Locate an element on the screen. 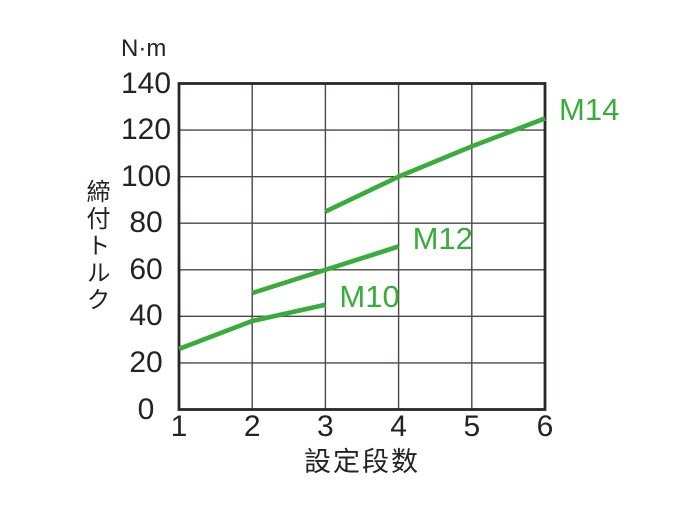  series-label-m14: M14 is located at coordinates (589, 110).